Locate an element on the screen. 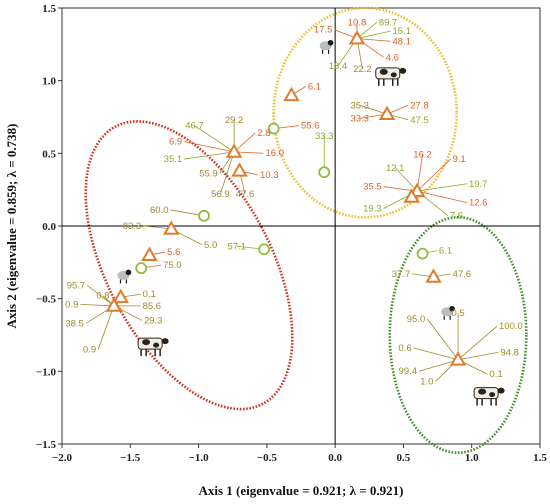 The image size is (550, 504). x-tick-label-4: 0.0 is located at coordinates (335, 458).